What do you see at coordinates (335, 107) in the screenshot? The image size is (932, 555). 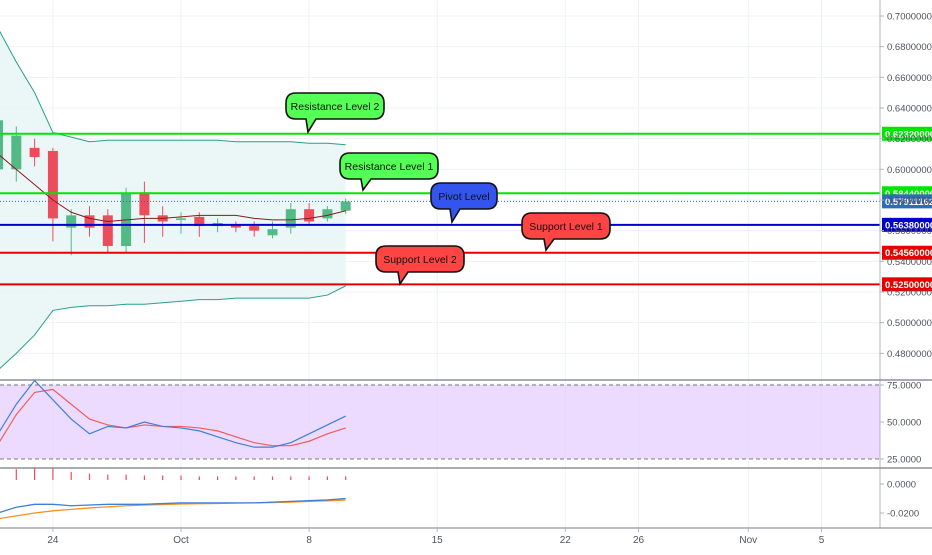 I see `callout-label-0: Resistance Level 2` at bounding box center [335, 107].